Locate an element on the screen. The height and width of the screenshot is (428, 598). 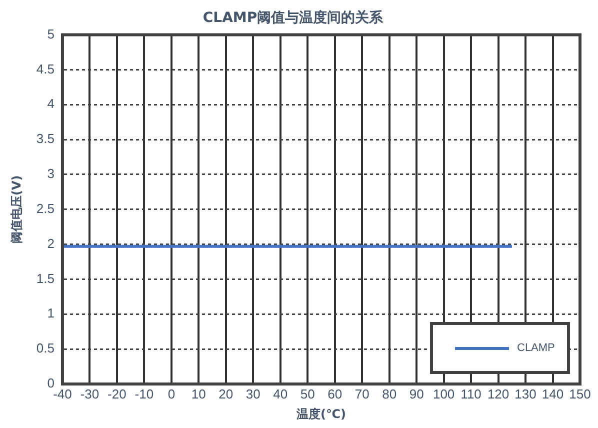
x-tick-label: 100 is located at coordinates (443, 394).